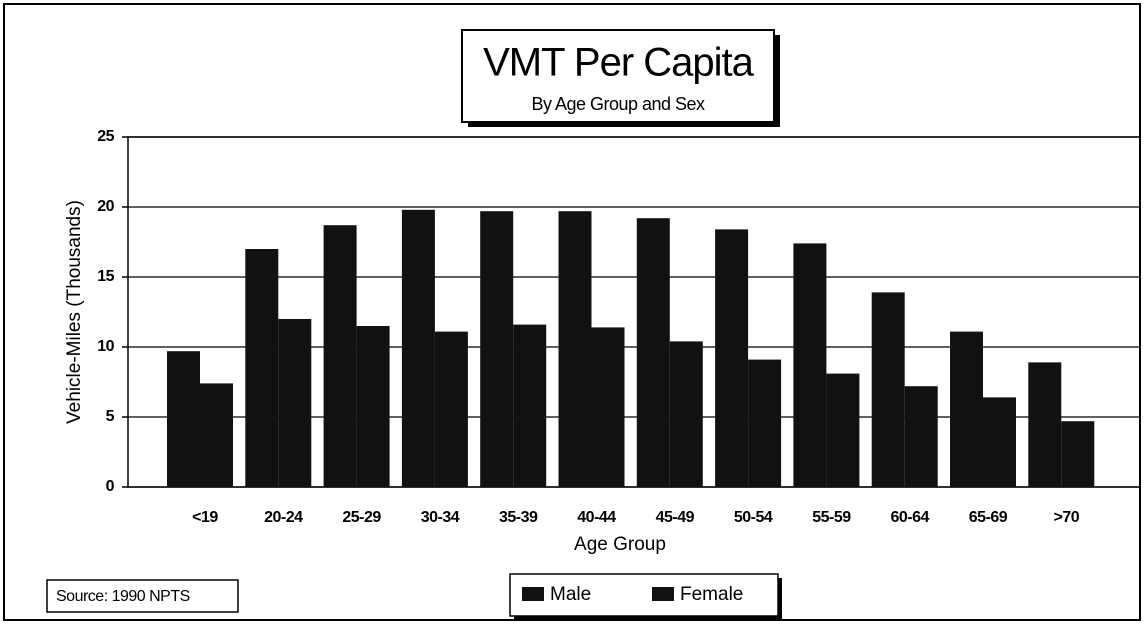 The width and height of the screenshot is (1144, 624). I want to click on y-axis-label: Vehicle-Miles (Thousands), so click(74, 312).